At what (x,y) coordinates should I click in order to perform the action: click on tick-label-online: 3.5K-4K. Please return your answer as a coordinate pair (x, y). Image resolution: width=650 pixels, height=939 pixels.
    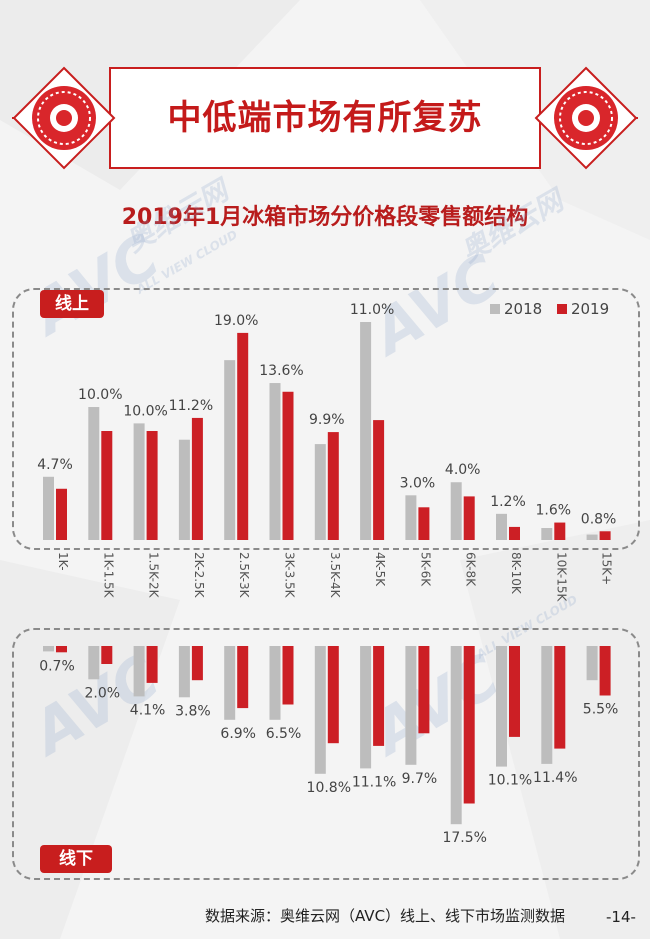
    Looking at the image, I should click on (335, 575).